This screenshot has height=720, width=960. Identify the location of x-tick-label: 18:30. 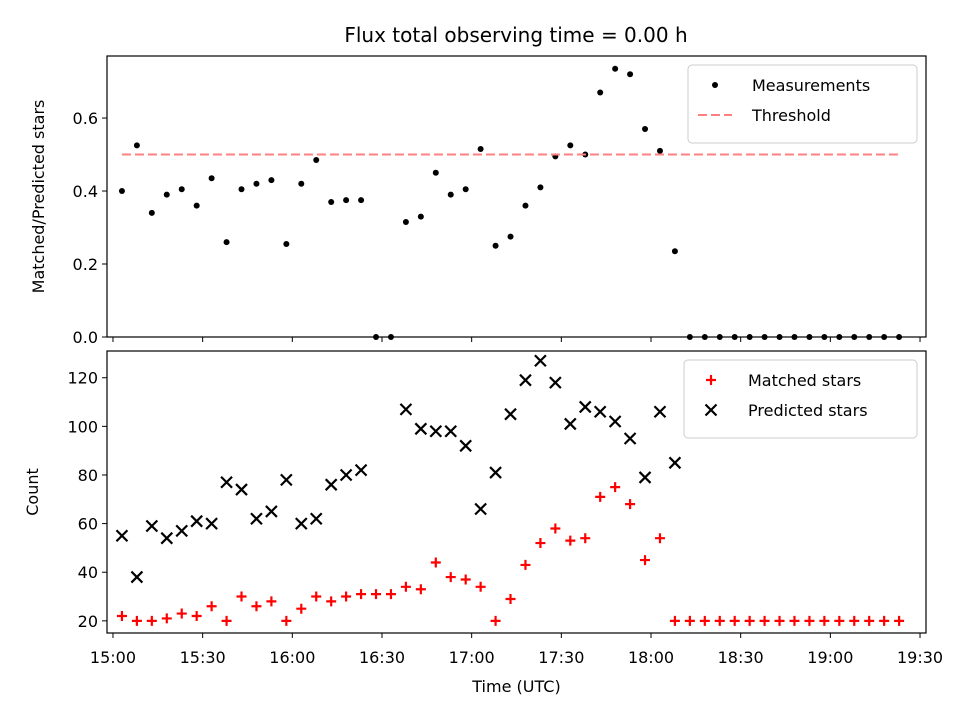
(741, 657).